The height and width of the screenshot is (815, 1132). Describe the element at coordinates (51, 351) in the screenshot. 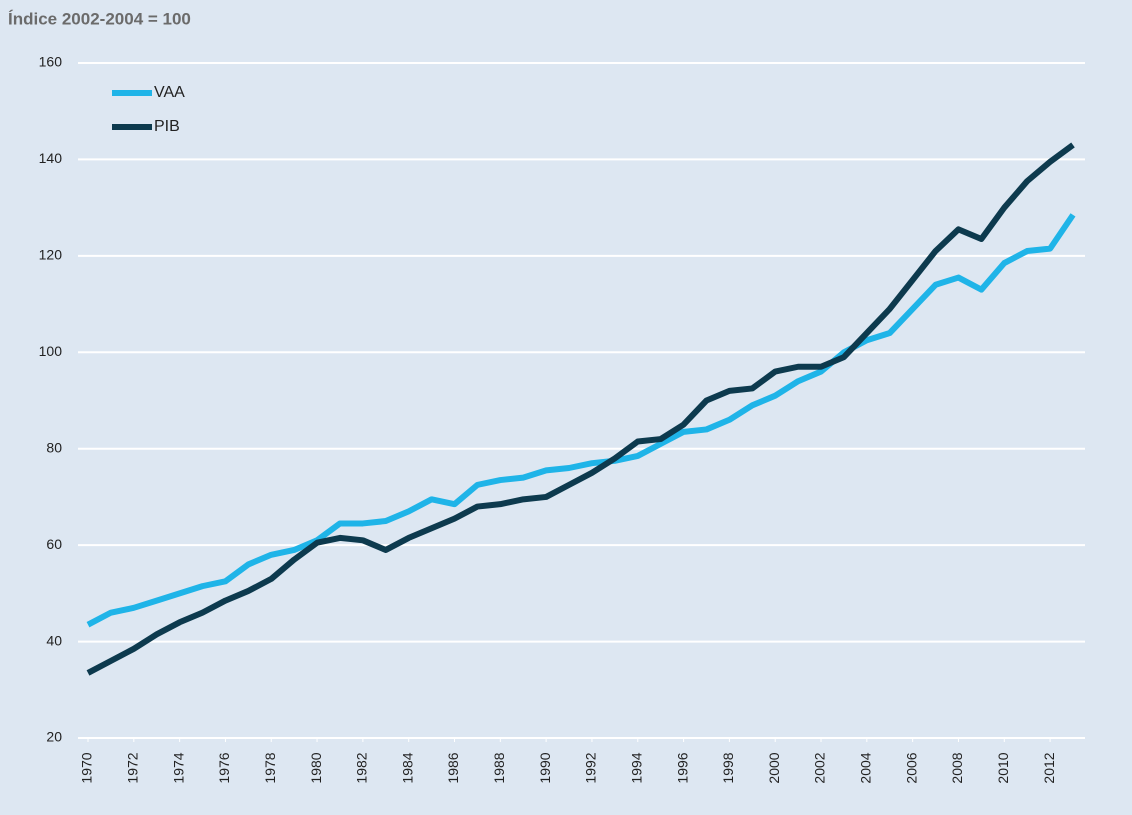

I see `y-tick-label: 100` at that location.